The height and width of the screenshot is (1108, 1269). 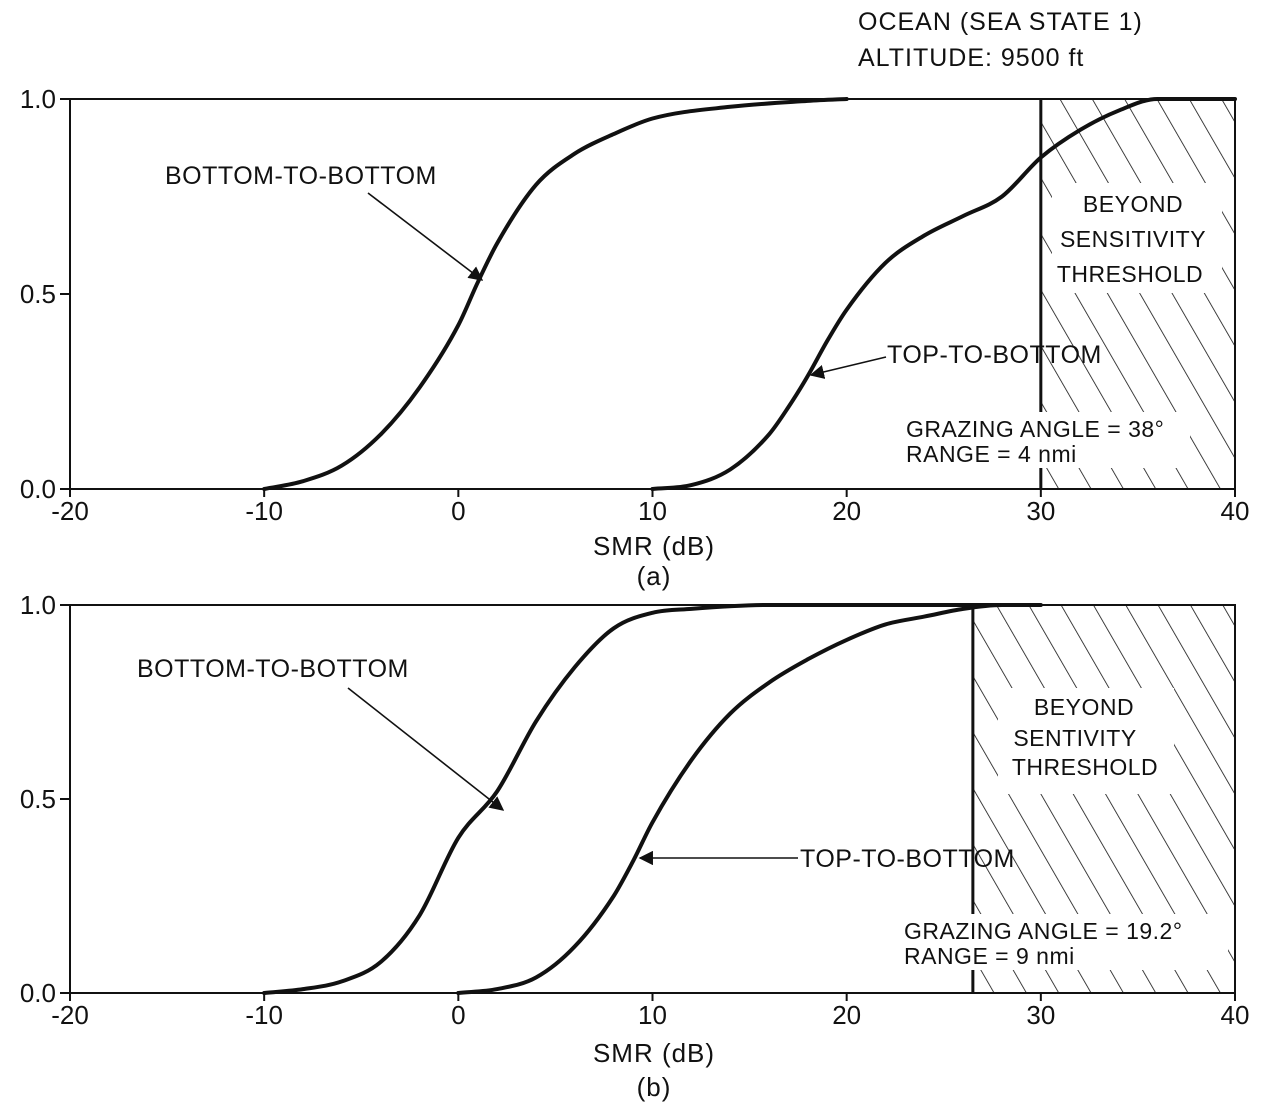 I want to click on header-line-2: ALTITUDE: 9500 ft, so click(x=971, y=58).